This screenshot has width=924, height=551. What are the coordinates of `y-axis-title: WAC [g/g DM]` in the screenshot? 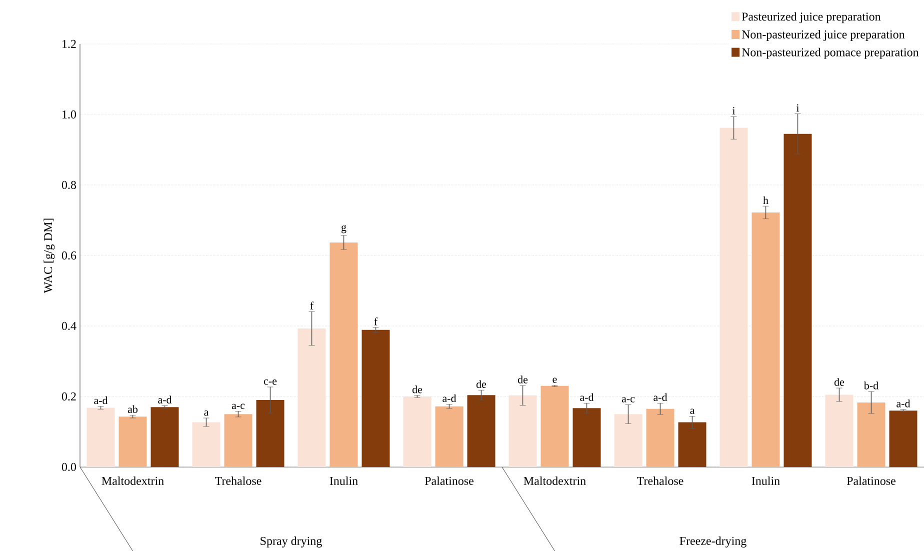 It's located at (49, 256).